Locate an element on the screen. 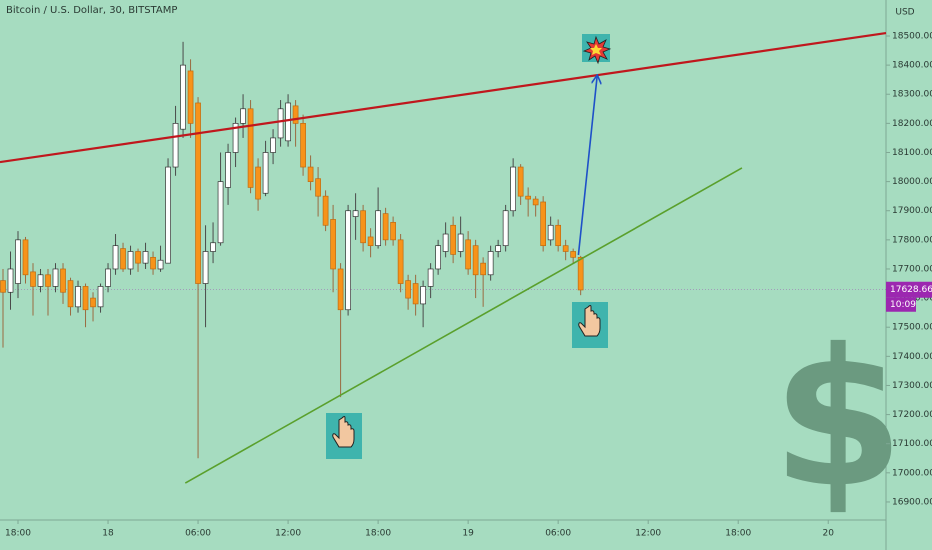 This screenshot has width=932, height=550. y-tick-label: 17900.00 is located at coordinates (912, 211).